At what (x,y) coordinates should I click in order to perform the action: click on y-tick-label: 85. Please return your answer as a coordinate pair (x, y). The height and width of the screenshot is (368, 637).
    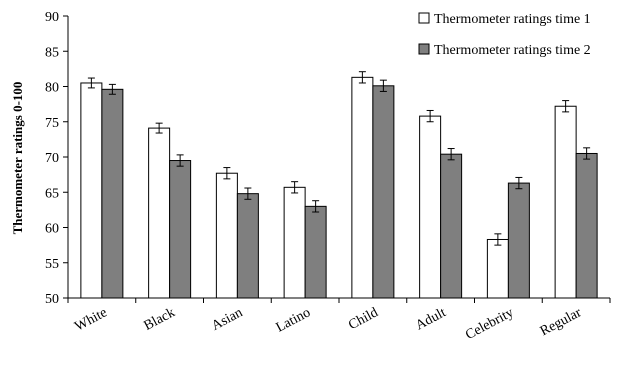
    Looking at the image, I should click on (52, 52).